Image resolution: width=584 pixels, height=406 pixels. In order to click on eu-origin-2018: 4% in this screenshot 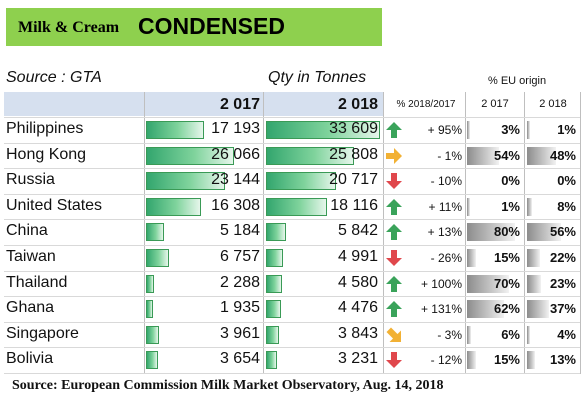, I will do `click(566, 334)`.